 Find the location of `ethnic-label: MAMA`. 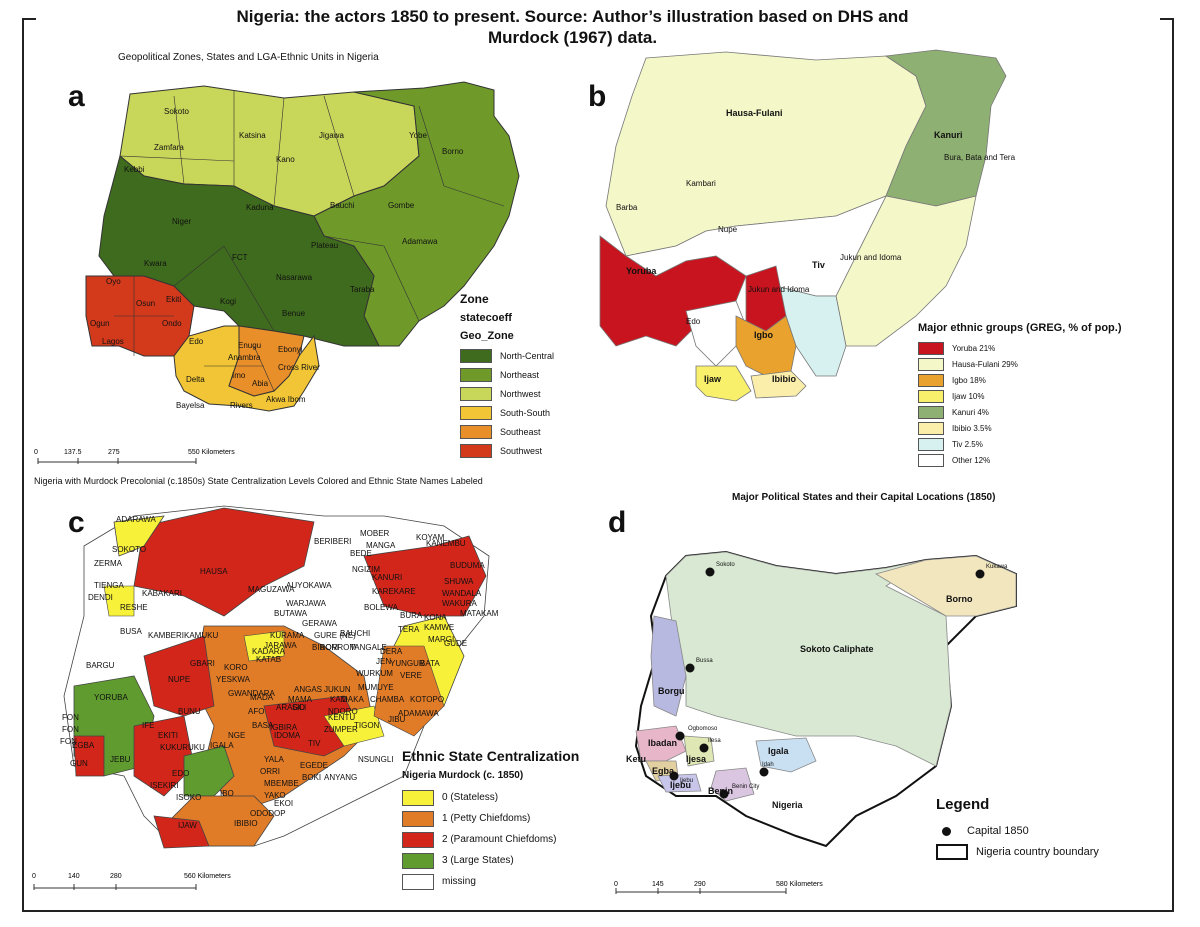

ethnic-label: MAMA is located at coordinates (300, 699).